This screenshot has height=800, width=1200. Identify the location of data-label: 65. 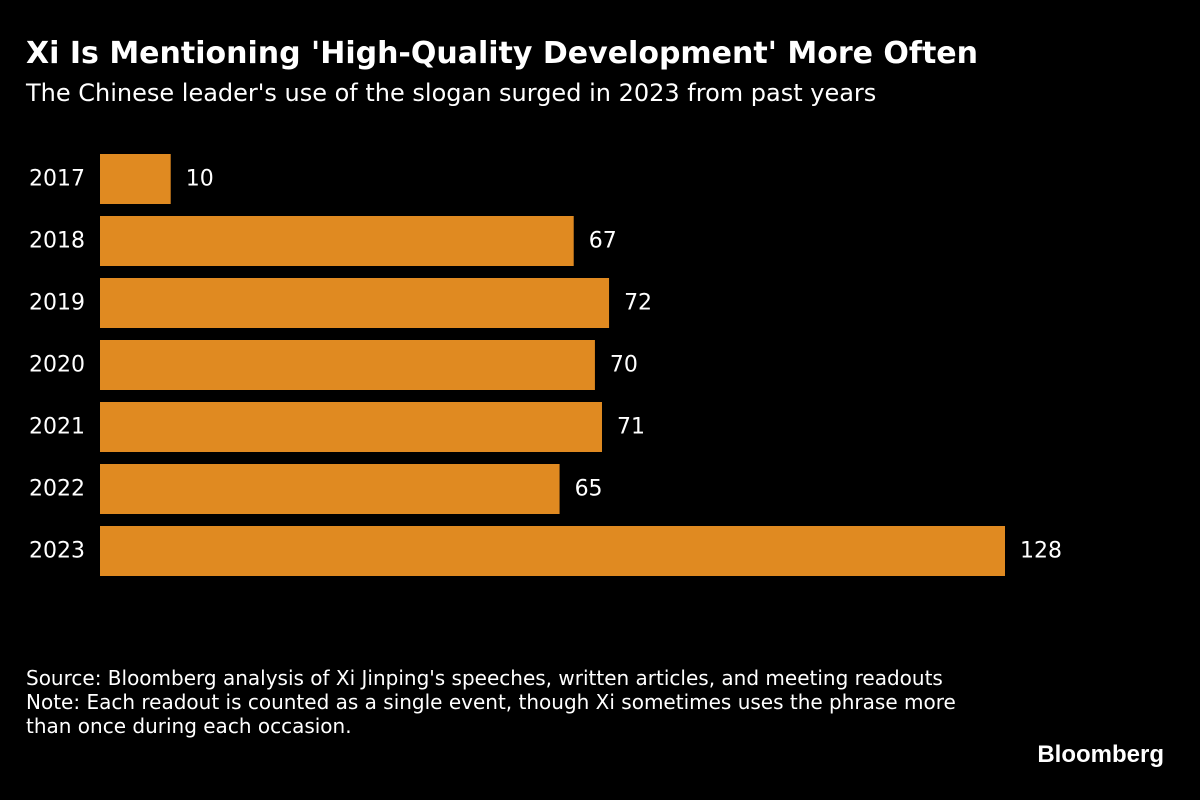
(589, 489).